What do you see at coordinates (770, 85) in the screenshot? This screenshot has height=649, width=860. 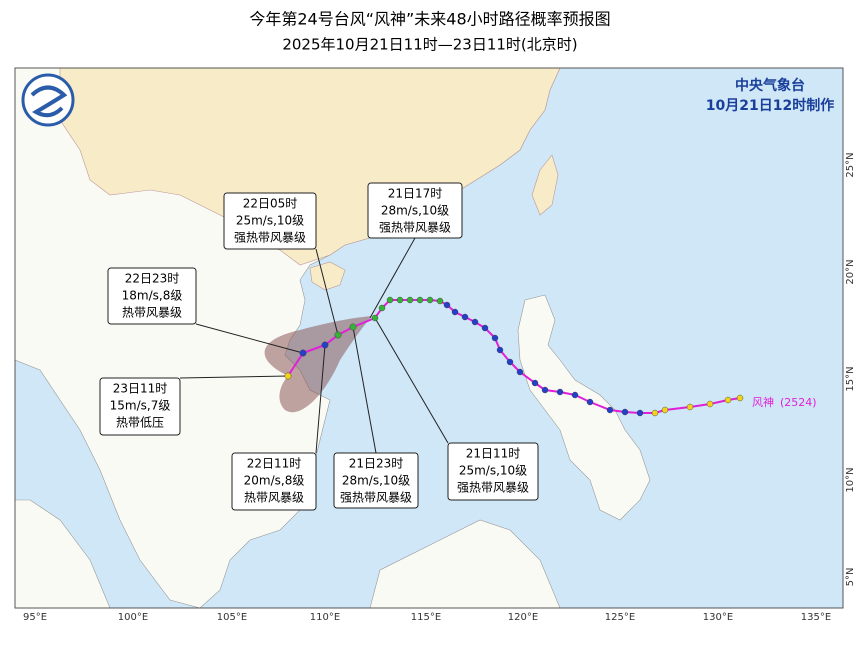 I see `agency-name: 中央气象台` at bounding box center [770, 85].